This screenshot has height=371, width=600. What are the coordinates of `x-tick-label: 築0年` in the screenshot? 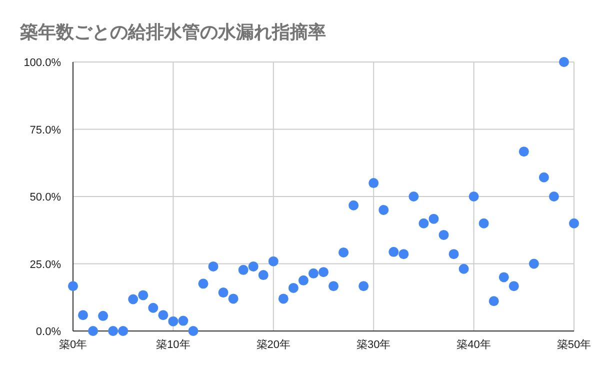 It's located at (73, 345).